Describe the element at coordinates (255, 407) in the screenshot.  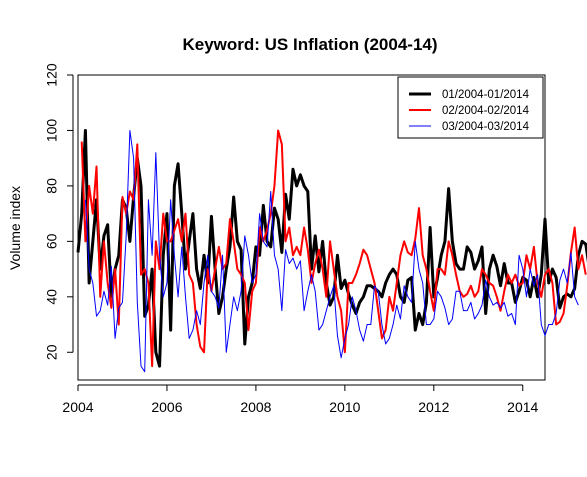
I see `x-tick-label: 2008` at that location.